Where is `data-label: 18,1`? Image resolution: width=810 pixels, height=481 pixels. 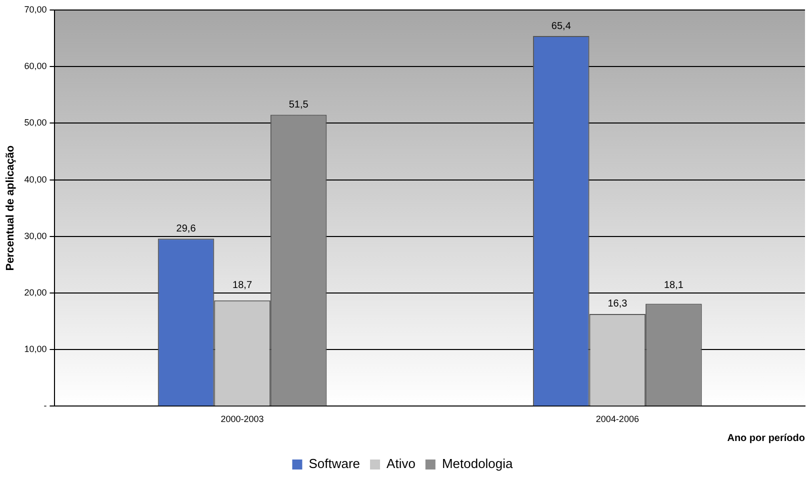
data-label: 18,1 is located at coordinates (674, 285).